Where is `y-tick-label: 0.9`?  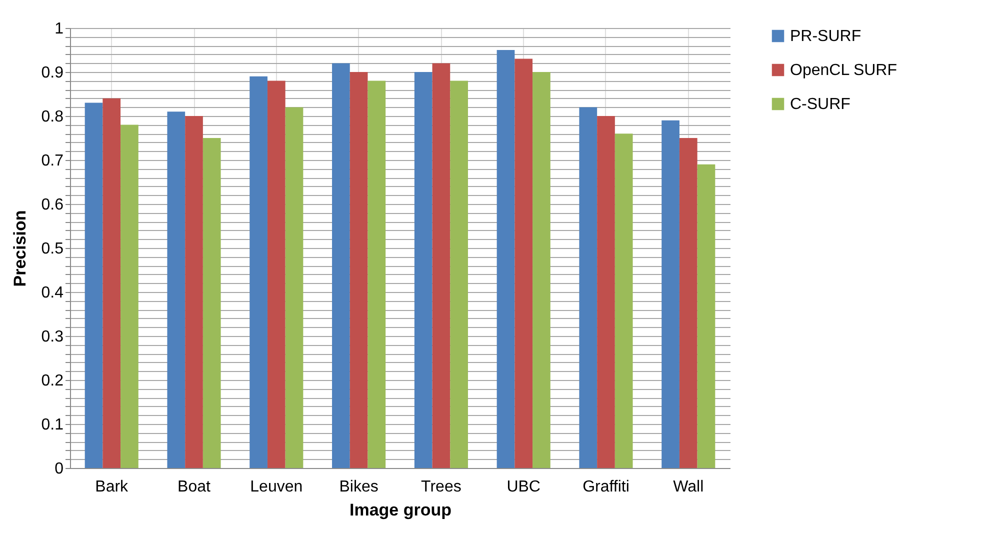 y-tick-label: 0.9 is located at coordinates (52, 73).